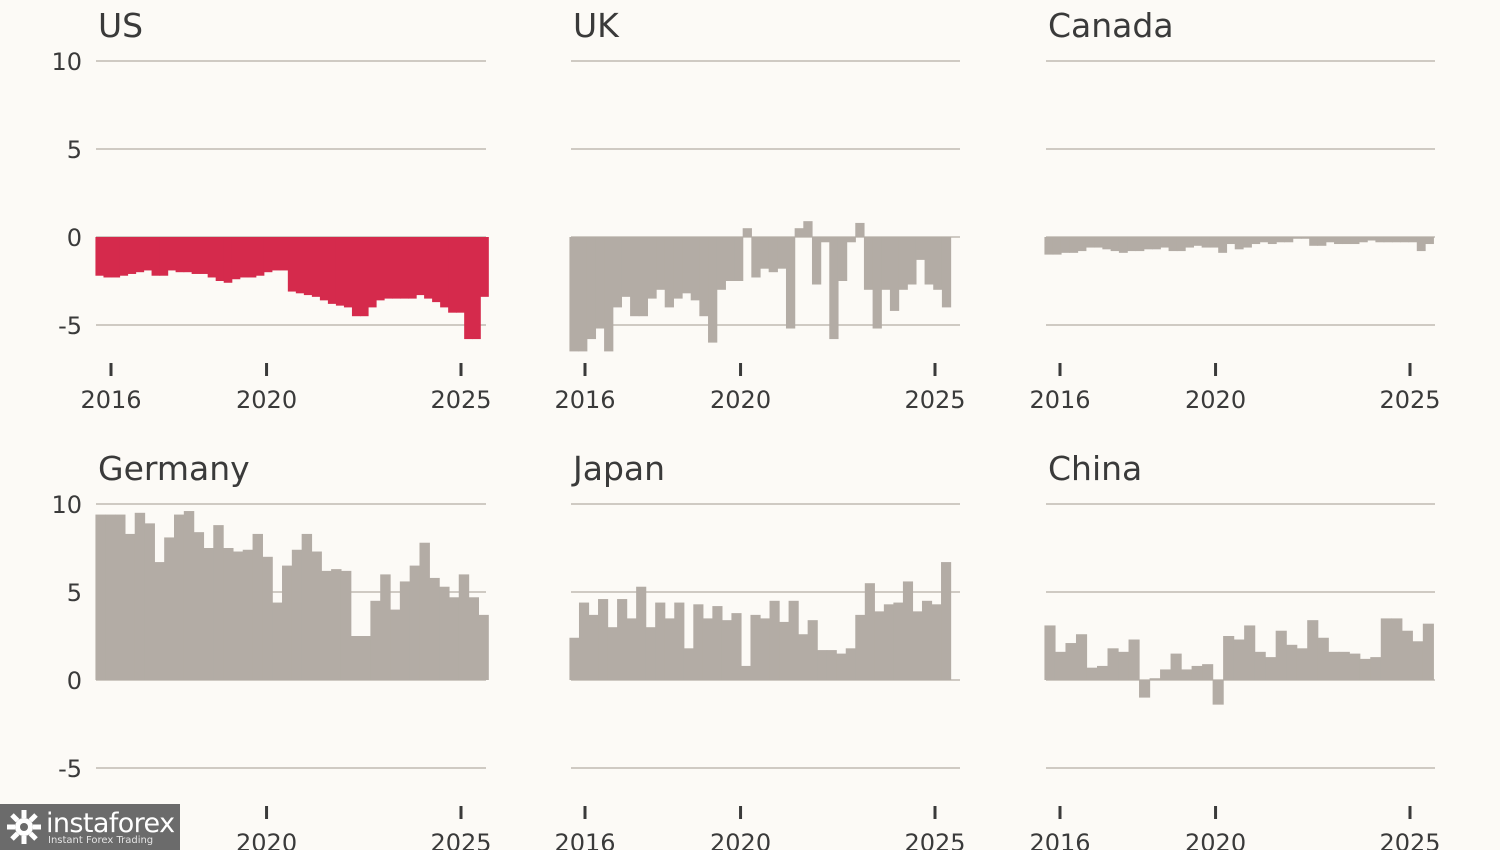 The width and height of the screenshot is (1500, 850). Describe the element at coordinates (1095, 468) in the screenshot. I see `panel-title: China` at that location.